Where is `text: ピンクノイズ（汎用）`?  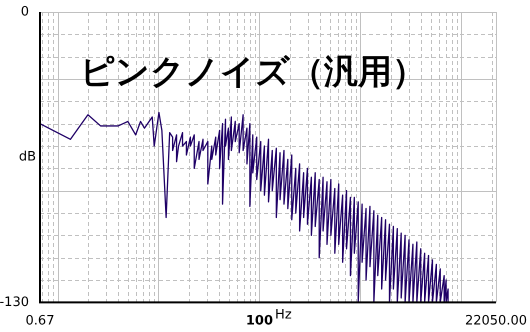 text: ピンクノイズ（汎用） is located at coordinates (253, 72).